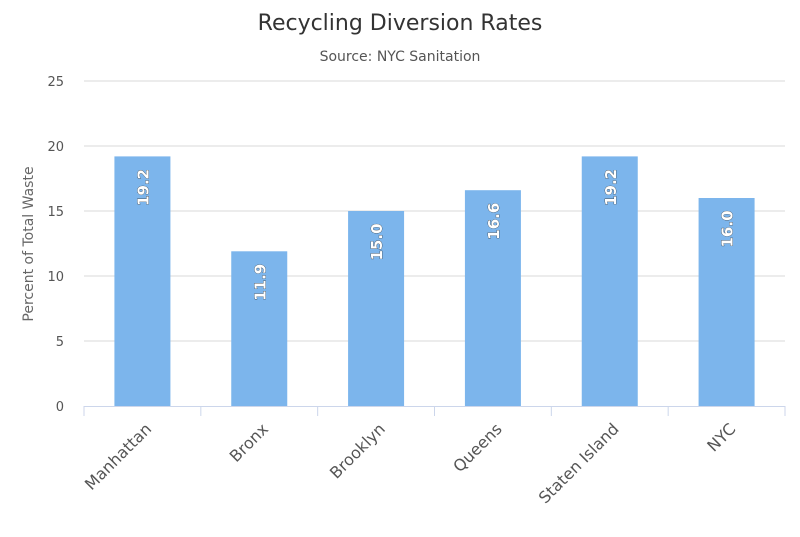  Describe the element at coordinates (477, 447) in the screenshot. I see `x-tick-label: Queens` at that location.